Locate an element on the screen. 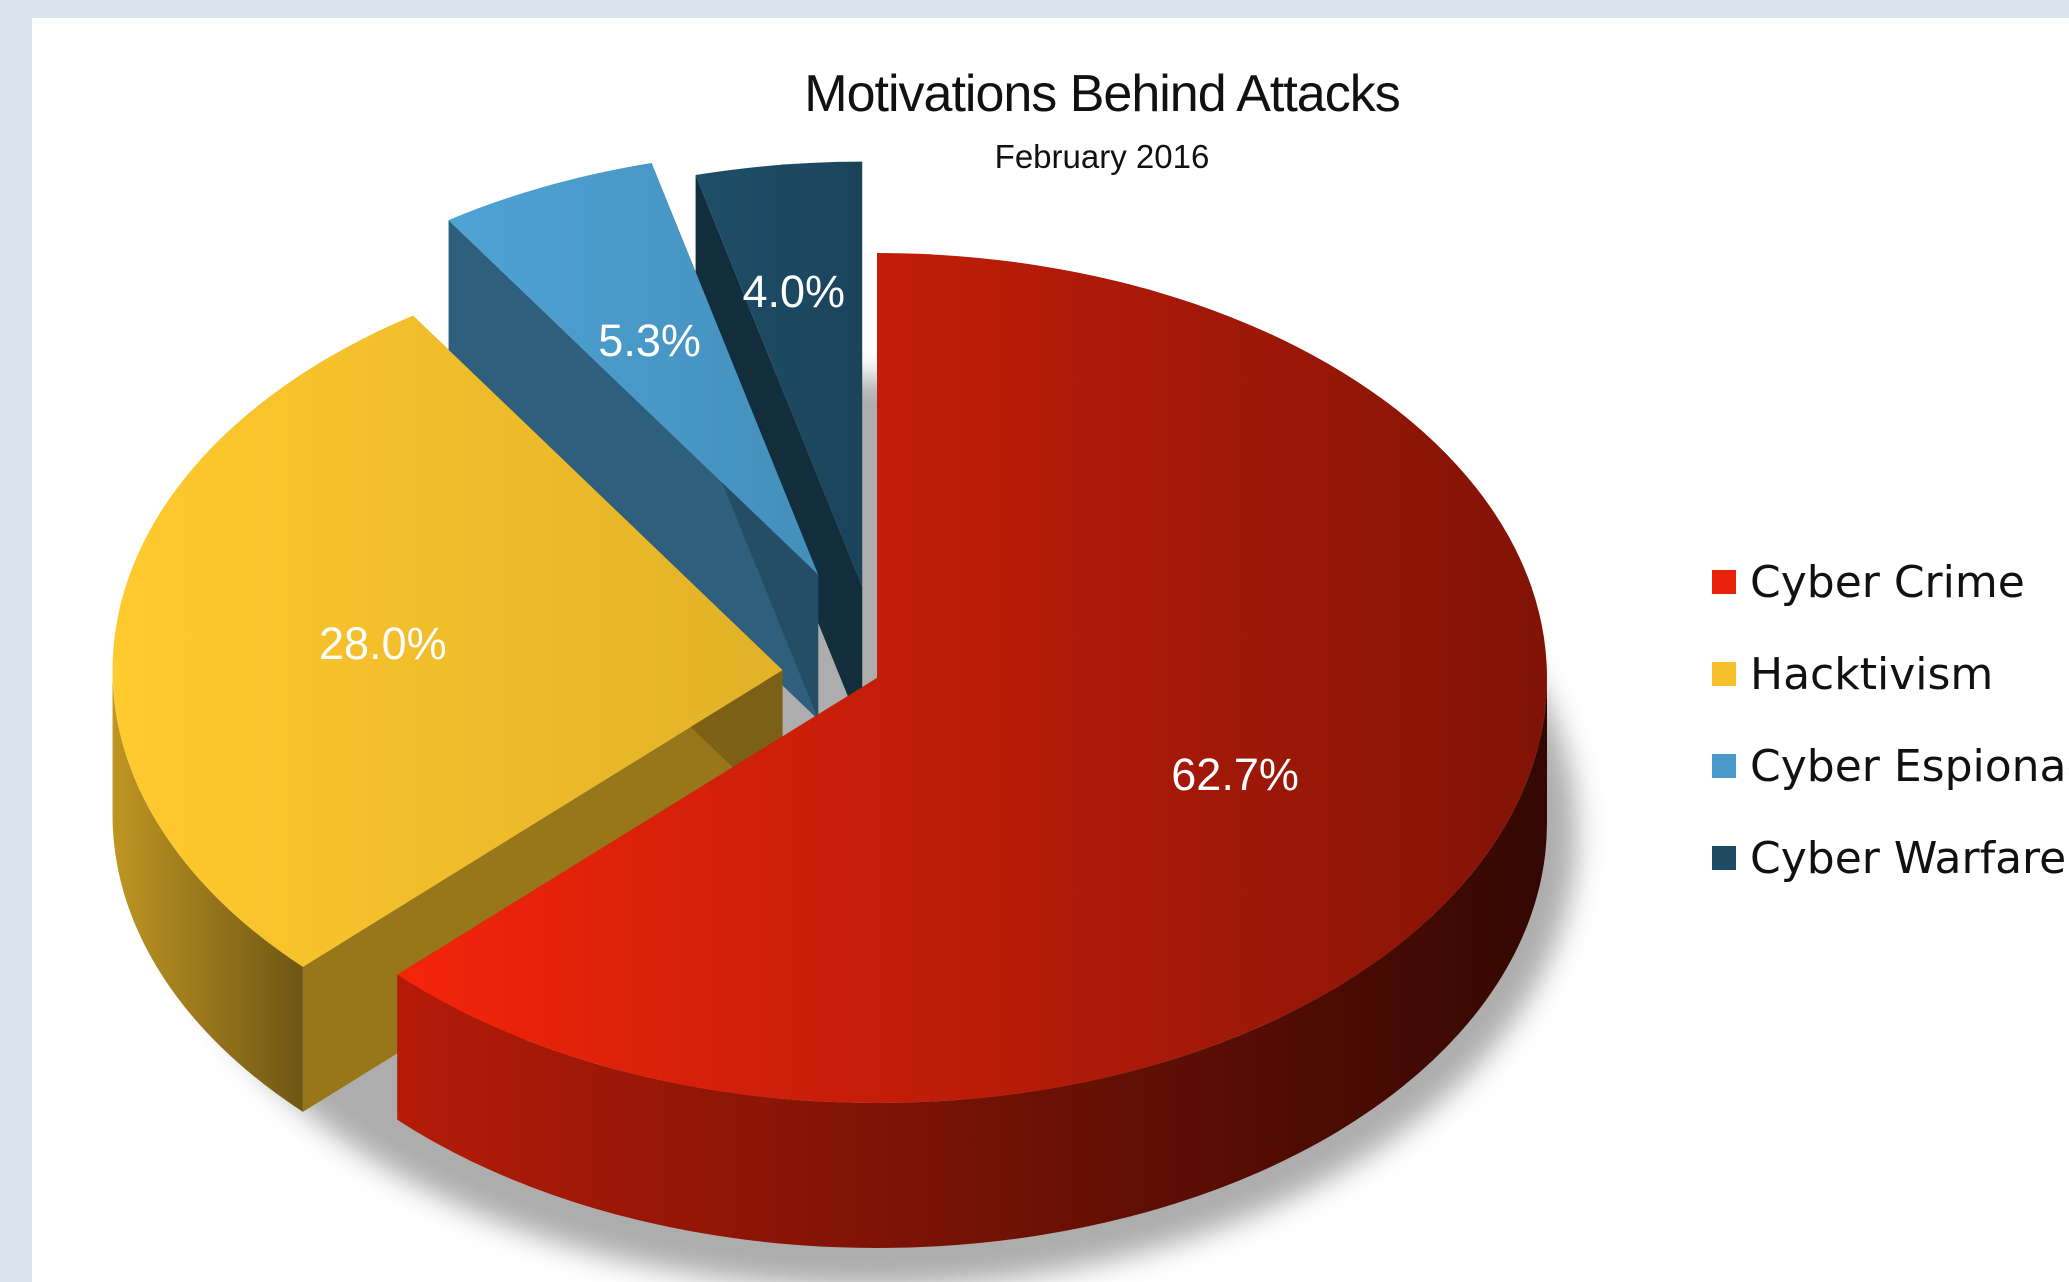  legend-item-cyber-warfare: Cyber Warfare is located at coordinates (1890, 858).